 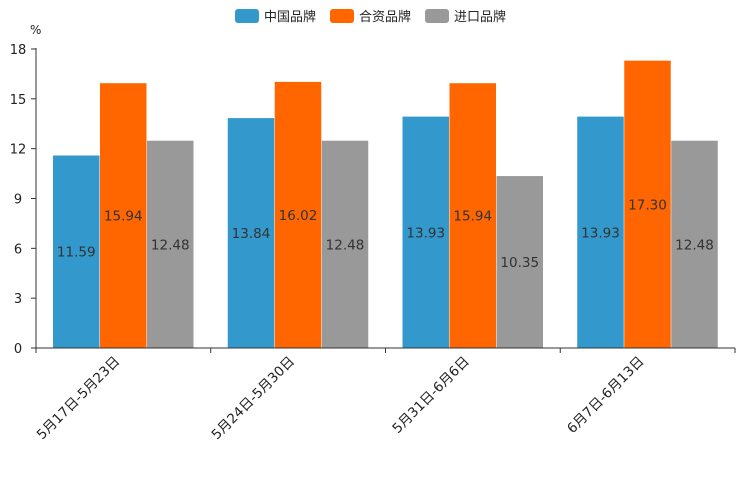 I want to click on y-axis: 0 3 6 9 12 15 18, so click(x=23, y=200).